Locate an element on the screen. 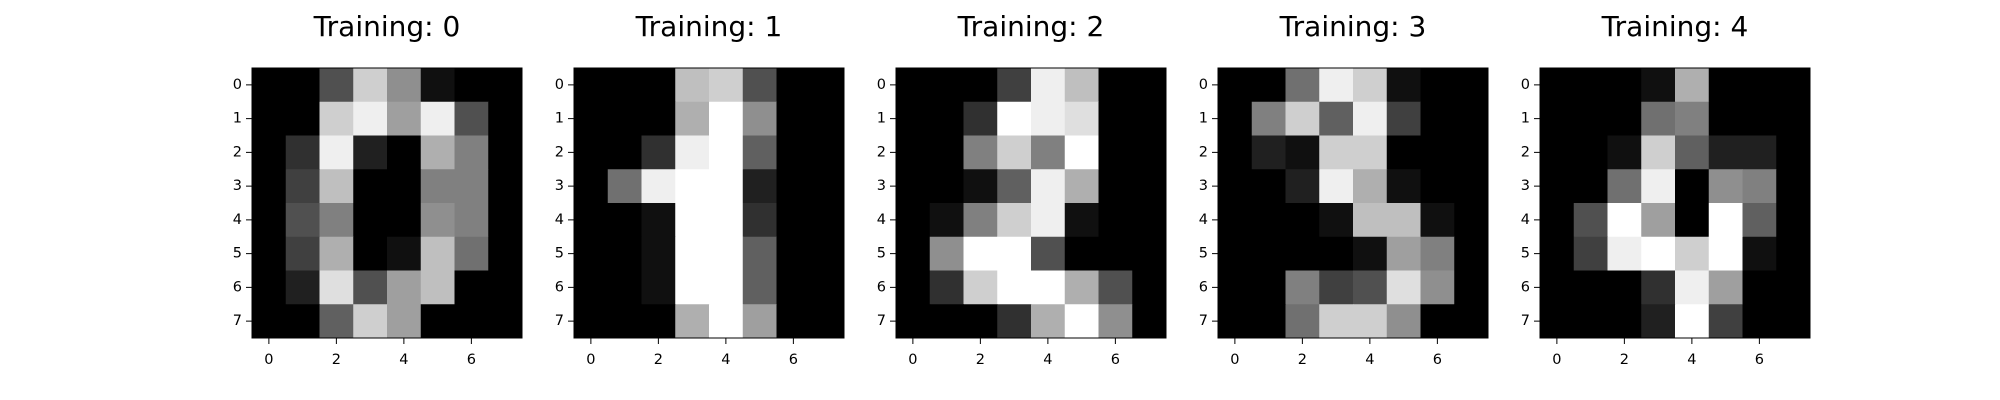 This screenshot has width=2000, height=400. x-tick-label: 0 is located at coordinates (590, 360).